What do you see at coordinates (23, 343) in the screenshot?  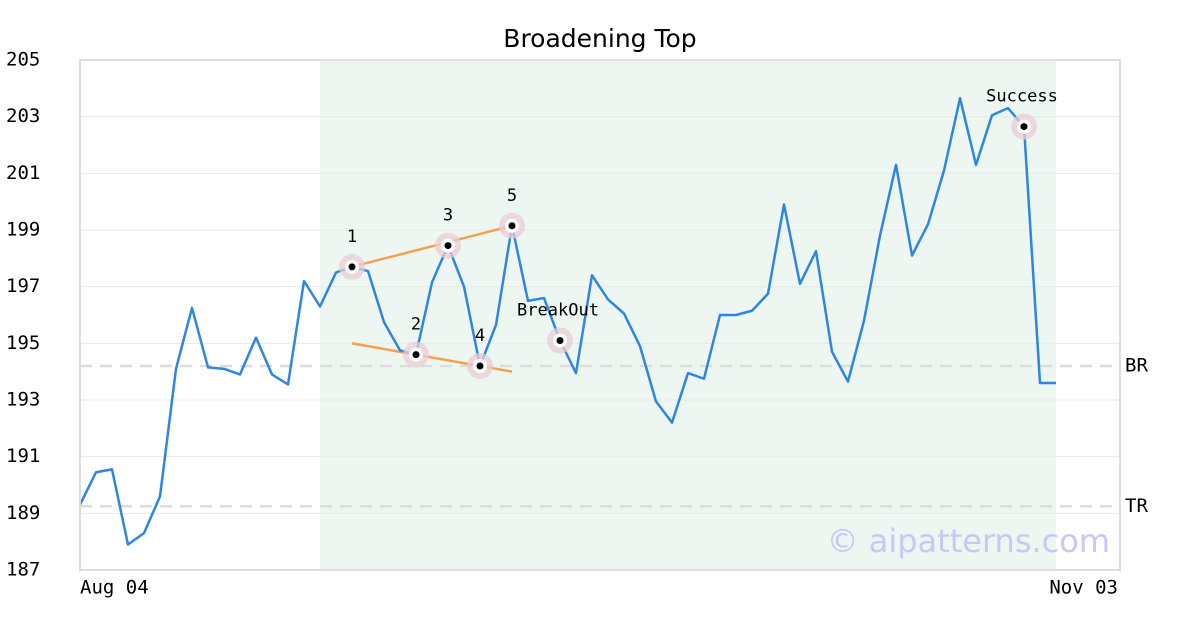 I see `y-tick-label: 195` at bounding box center [23, 343].